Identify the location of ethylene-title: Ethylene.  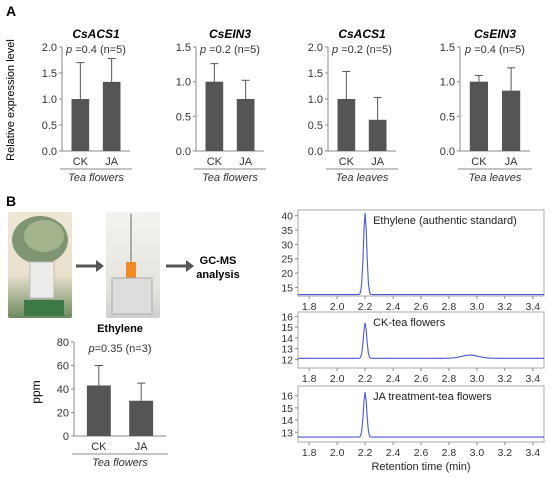
(120, 329).